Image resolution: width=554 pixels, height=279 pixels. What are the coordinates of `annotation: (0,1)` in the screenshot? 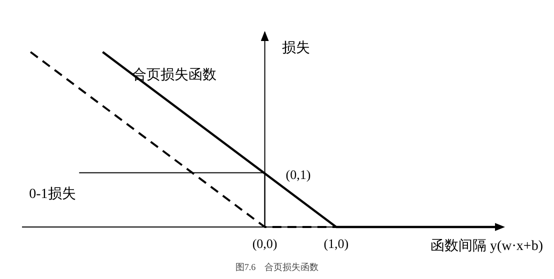 It's located at (298, 174).